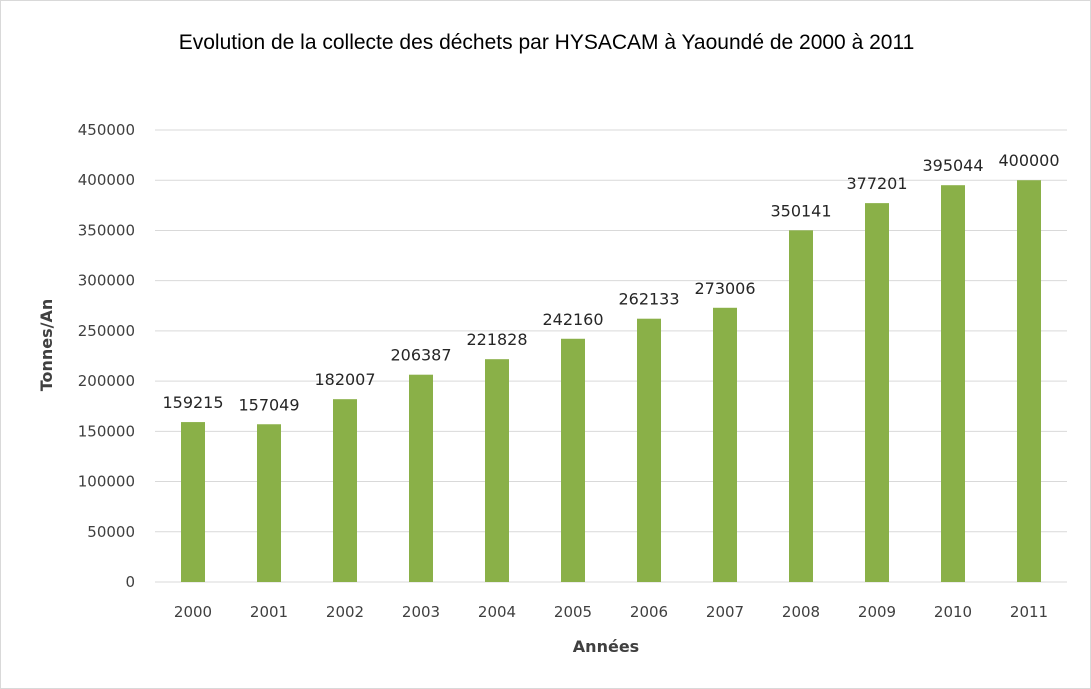 The width and height of the screenshot is (1091, 689). What do you see at coordinates (106, 331) in the screenshot?
I see `y-tick-label: 250000` at bounding box center [106, 331].